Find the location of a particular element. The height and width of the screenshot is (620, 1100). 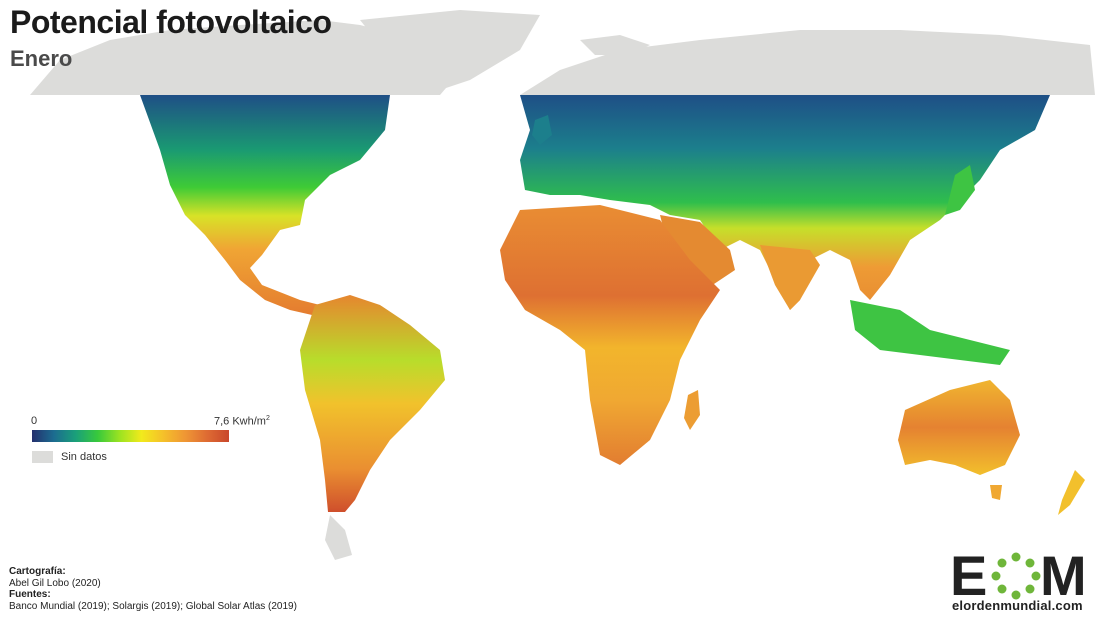

legend-max-label: 7,6 Kwh/m2 is located at coordinates (242, 421).